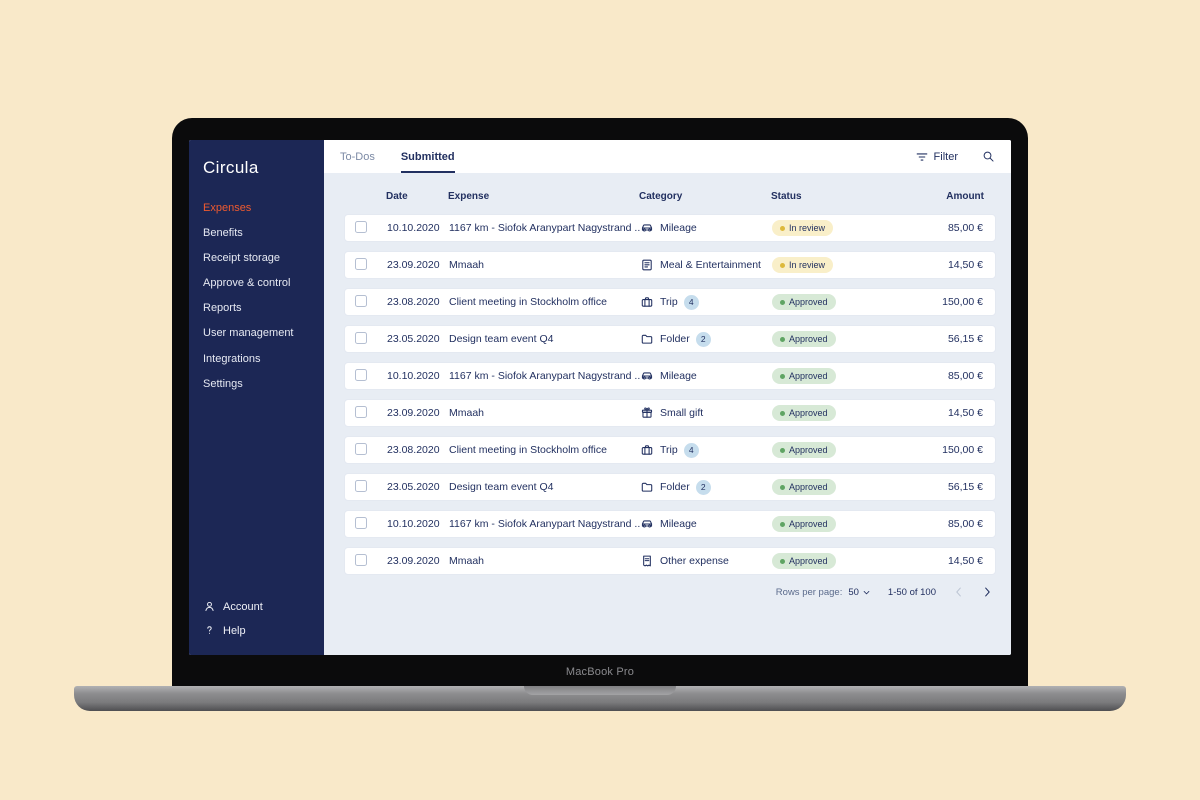 This screenshot has width=1200, height=800. Describe the element at coordinates (809, 592) in the screenshot. I see `rows-per-page-label: Rows per page:` at that location.